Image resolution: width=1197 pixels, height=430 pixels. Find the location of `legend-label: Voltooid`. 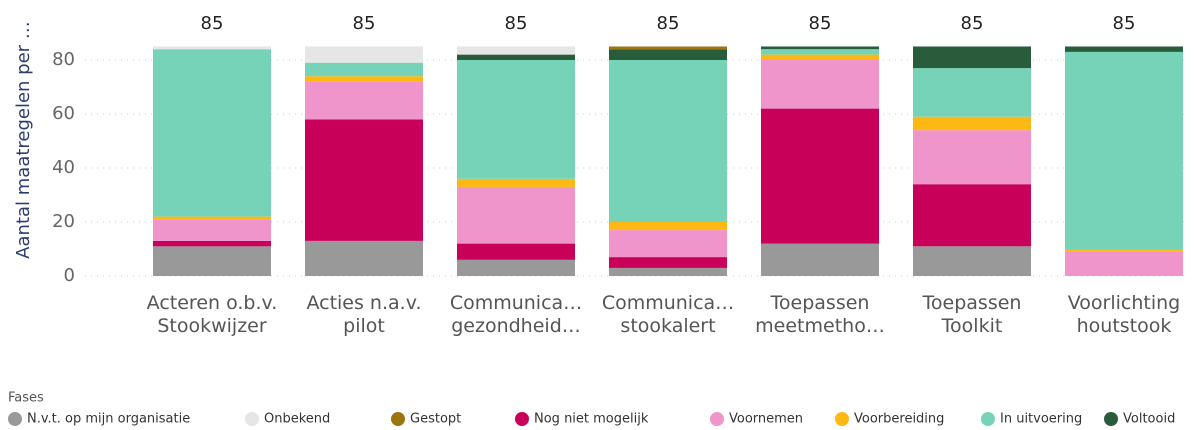

legend-label: Voltooid is located at coordinates (1149, 419).